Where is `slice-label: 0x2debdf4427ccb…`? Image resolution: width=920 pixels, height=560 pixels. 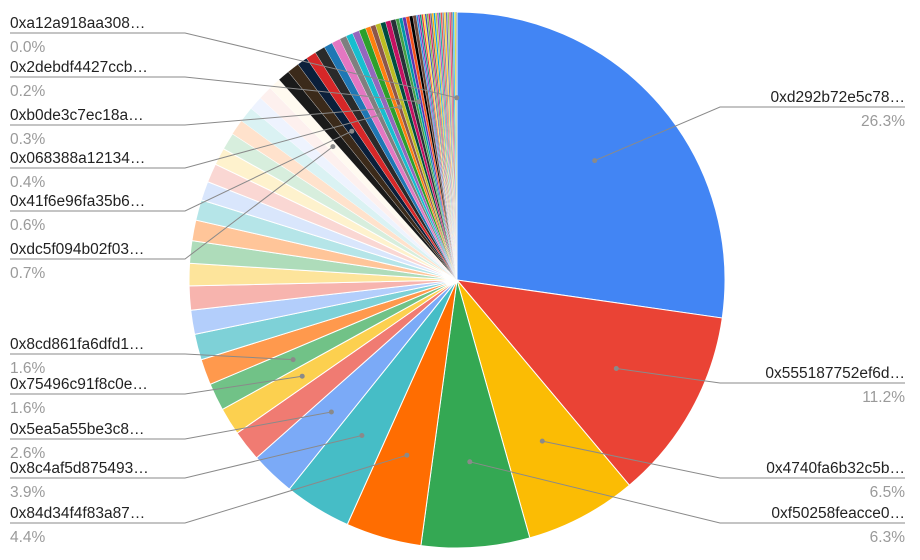 slice-label: 0x2debdf4427ccb… is located at coordinates (79, 67).